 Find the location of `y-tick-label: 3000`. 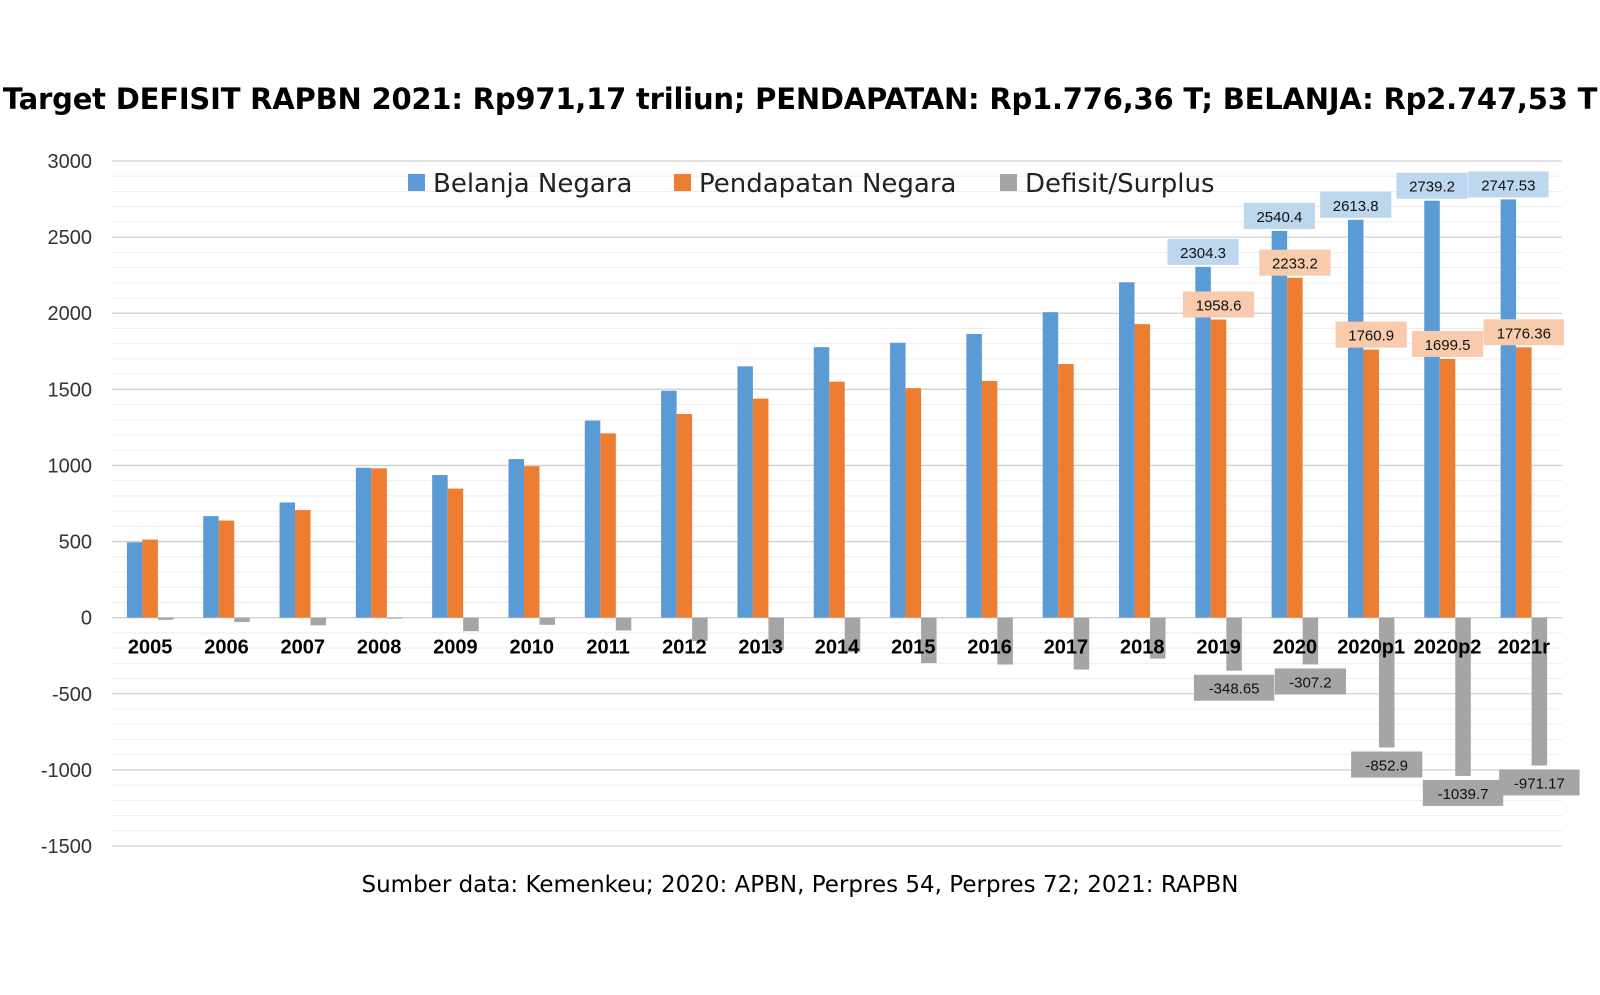

y-tick-label: 3000 is located at coordinates (70, 162).